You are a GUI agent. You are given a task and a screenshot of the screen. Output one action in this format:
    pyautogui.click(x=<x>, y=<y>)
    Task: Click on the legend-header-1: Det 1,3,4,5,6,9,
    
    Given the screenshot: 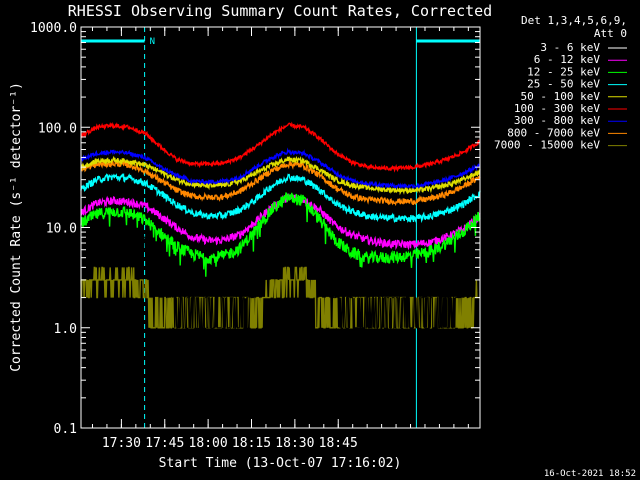 What is the action you would take?
    pyautogui.click(x=574, y=20)
    